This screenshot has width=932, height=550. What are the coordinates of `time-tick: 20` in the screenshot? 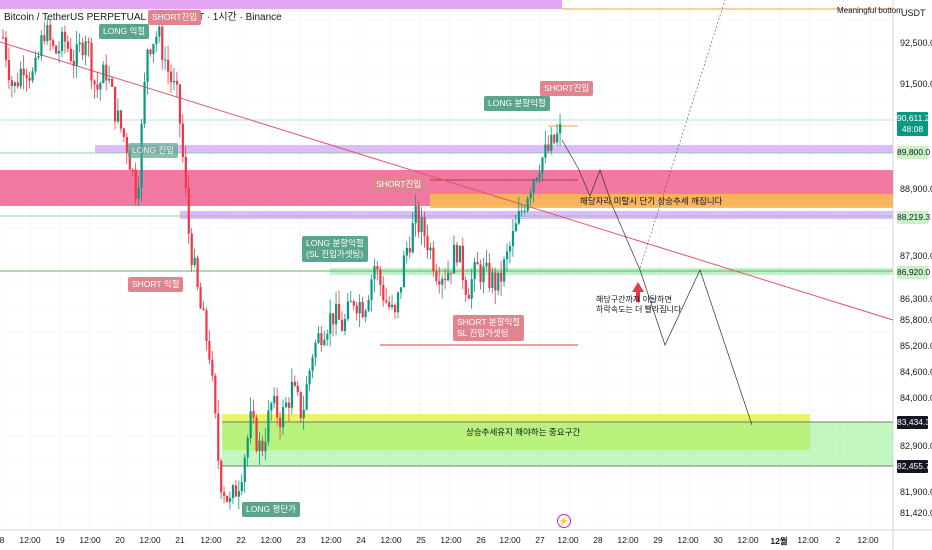 It's located at (120, 540).